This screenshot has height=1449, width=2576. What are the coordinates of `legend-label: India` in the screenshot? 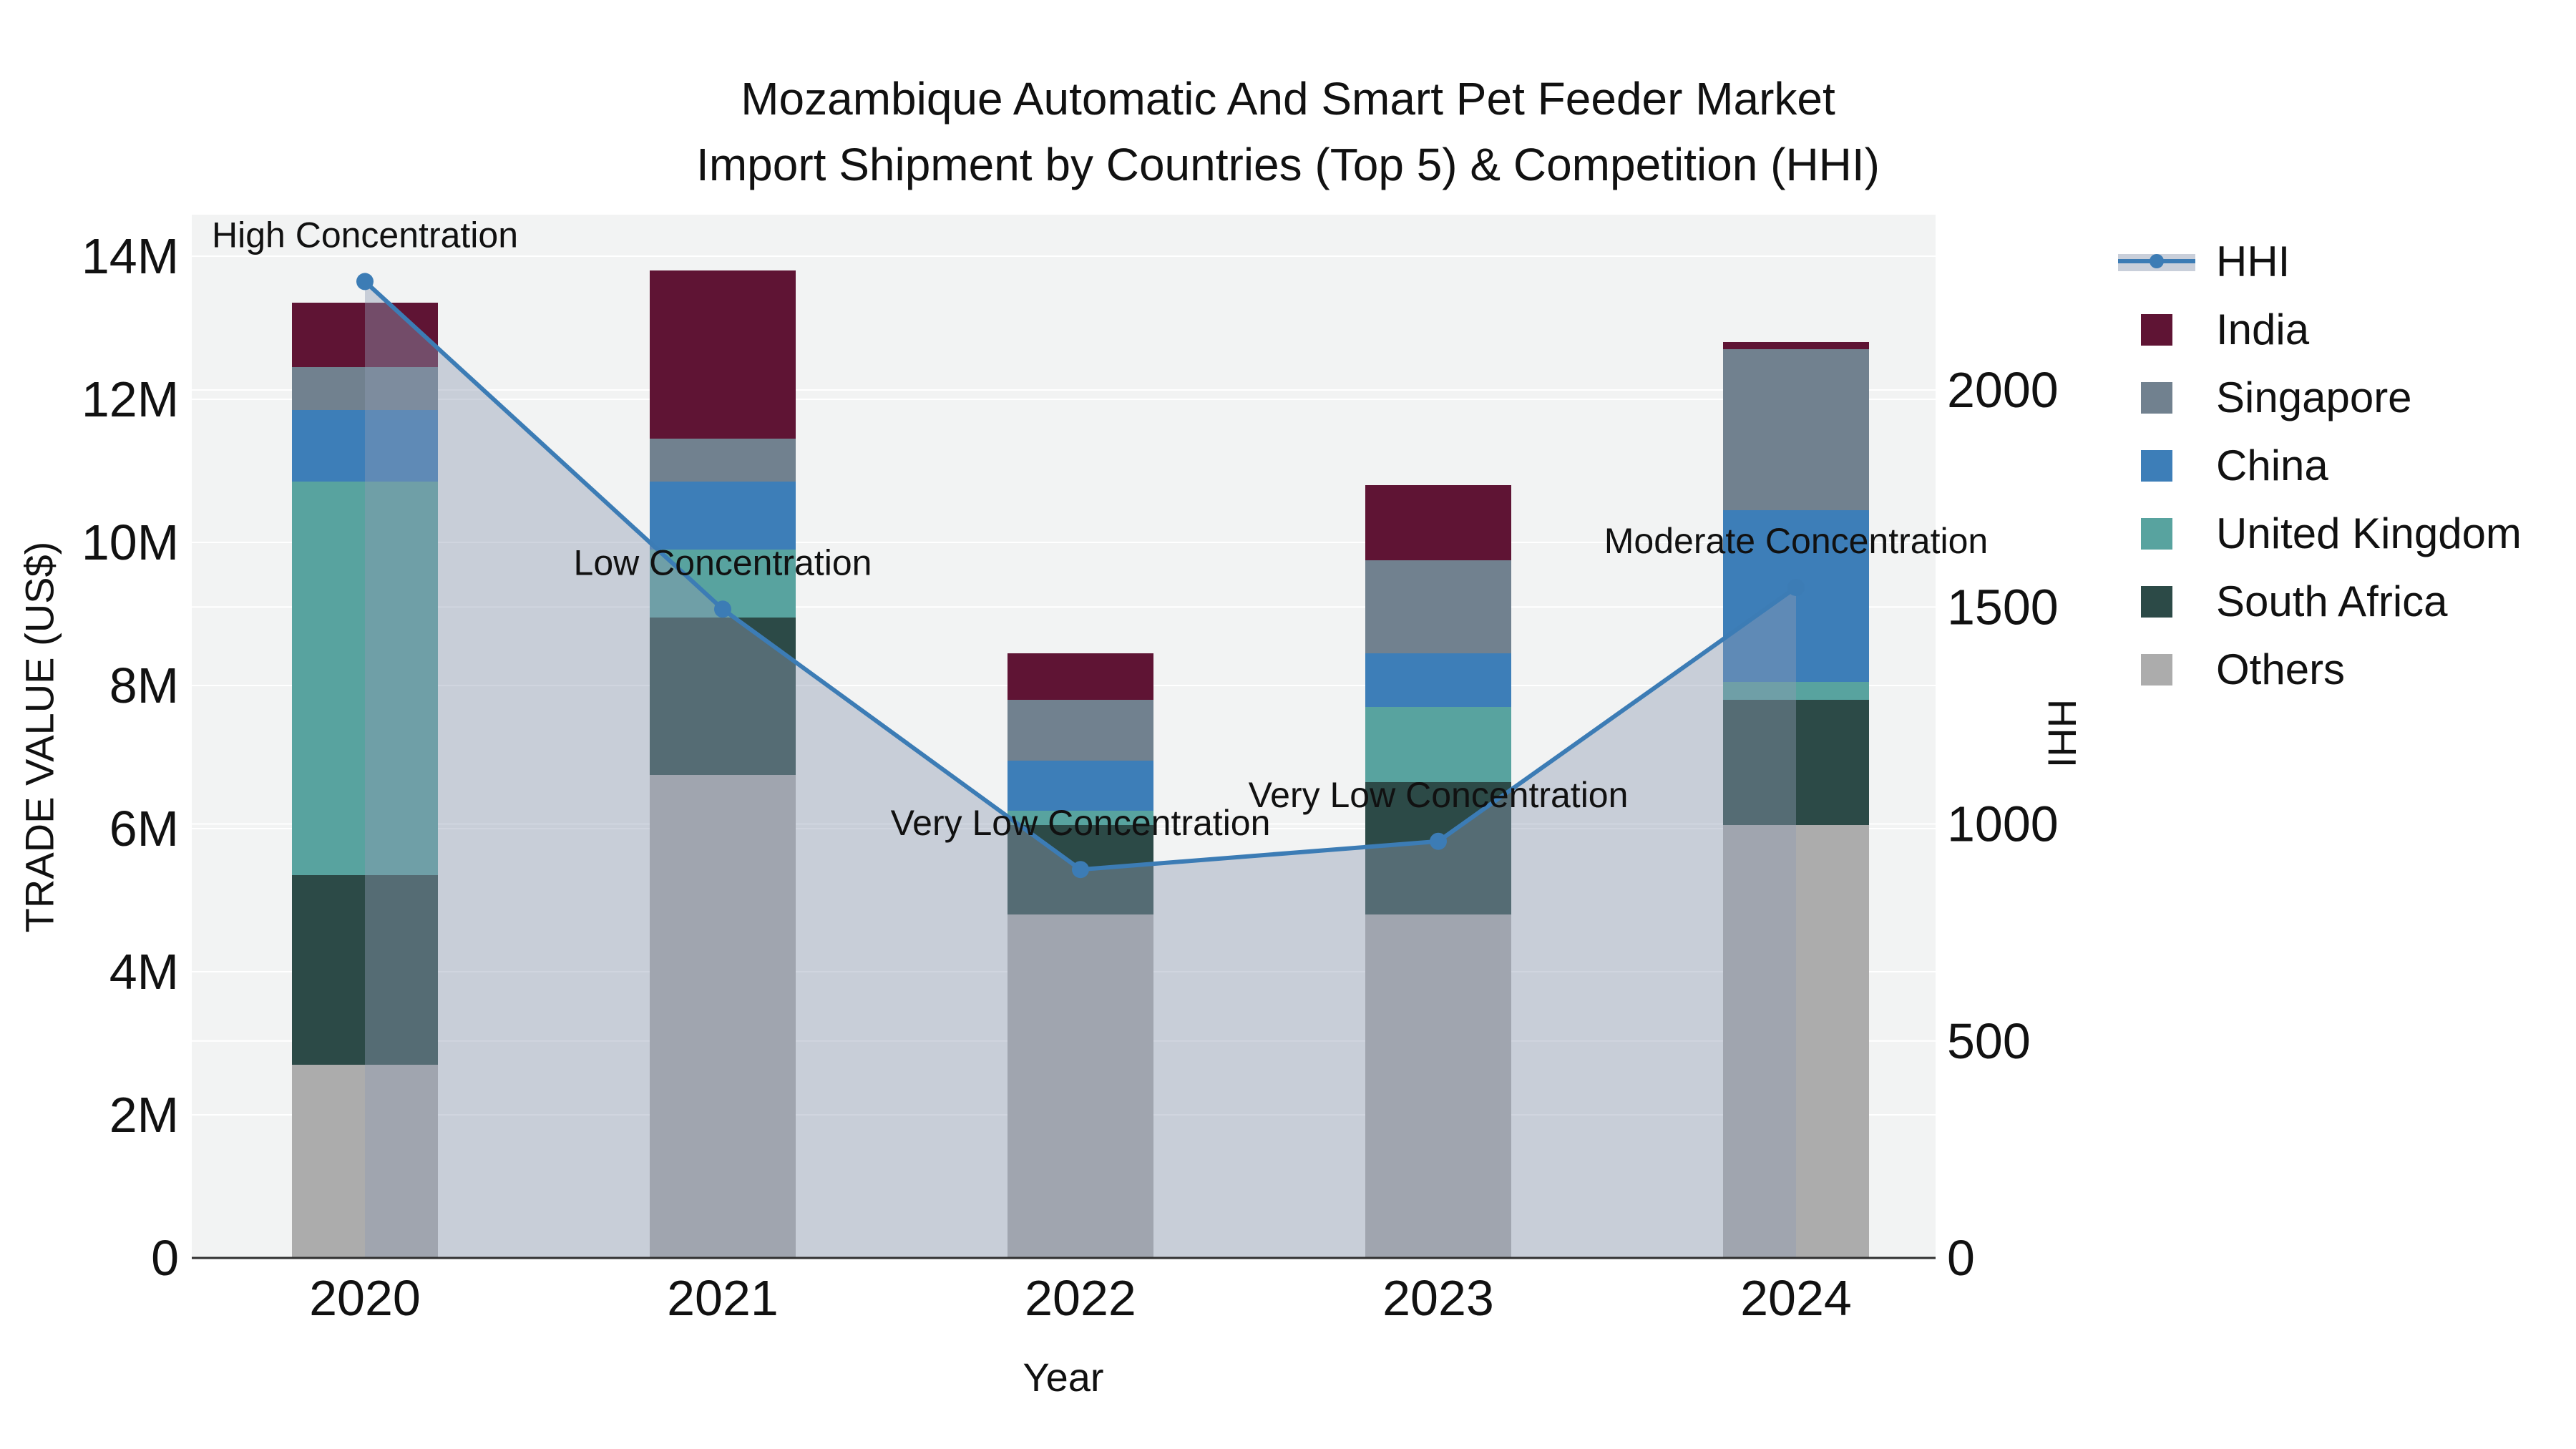 It's located at (2263, 329).